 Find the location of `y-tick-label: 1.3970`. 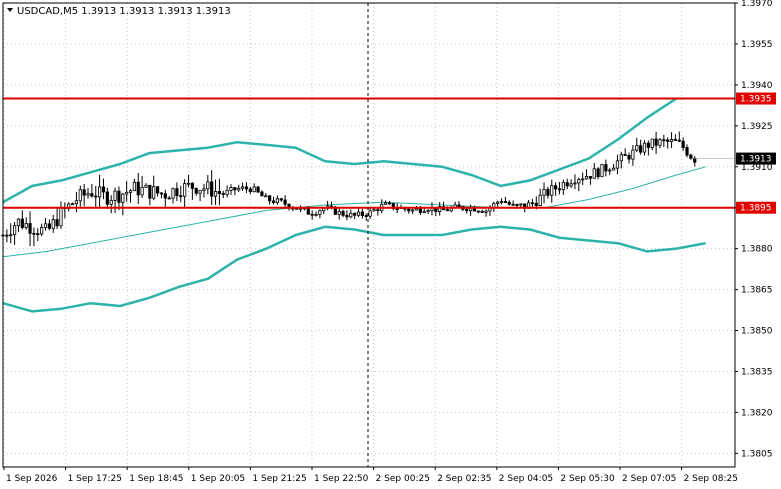

y-tick-label: 1.3970 is located at coordinates (757, 4).